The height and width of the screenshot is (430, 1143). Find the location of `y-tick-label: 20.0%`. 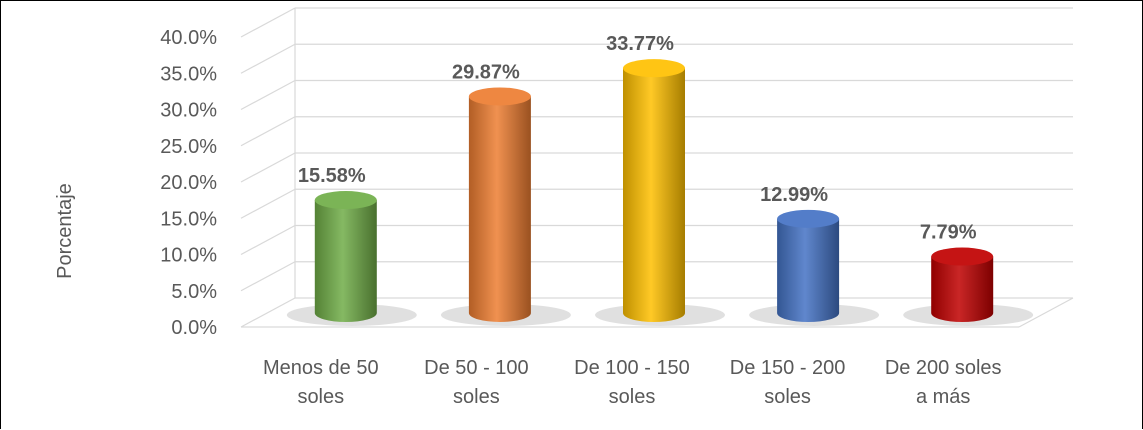

y-tick-label: 20.0% is located at coordinates (188, 183).